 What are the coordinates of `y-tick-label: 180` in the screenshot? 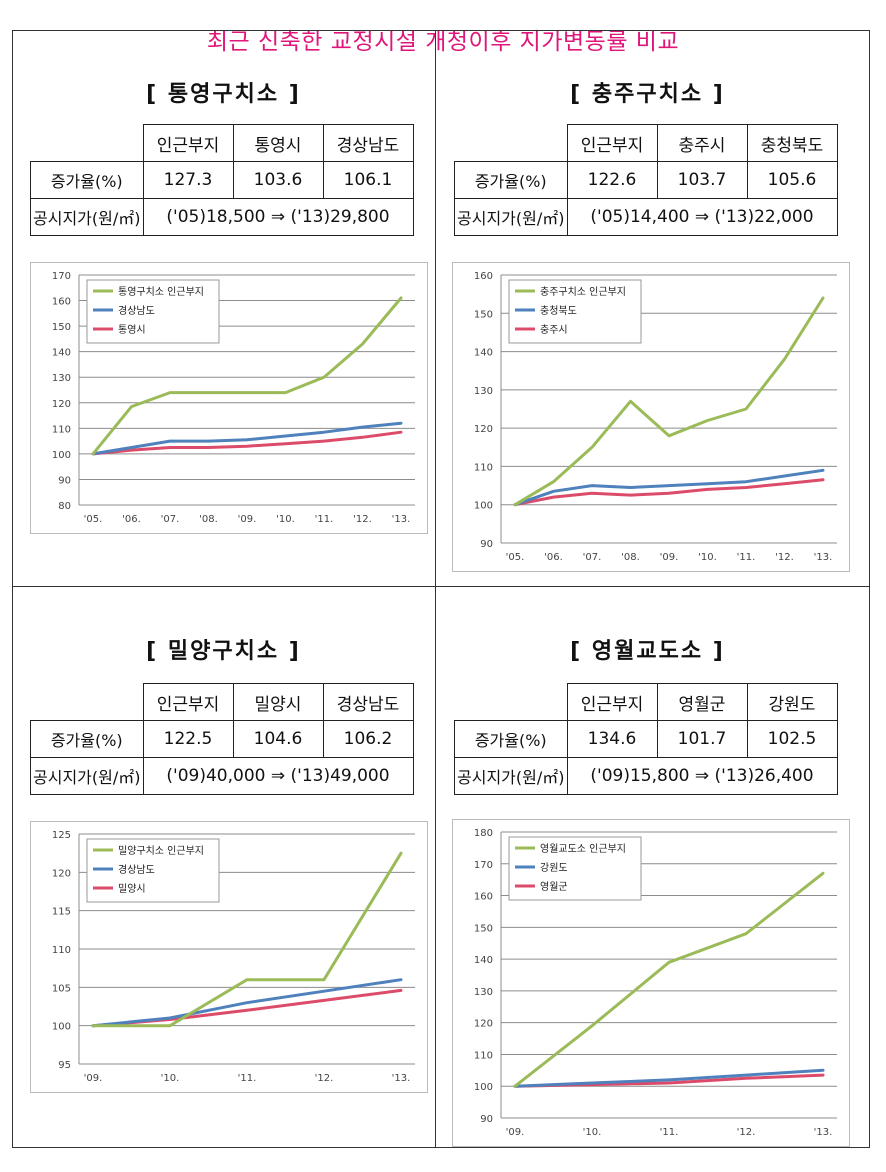 It's located at (483, 833).